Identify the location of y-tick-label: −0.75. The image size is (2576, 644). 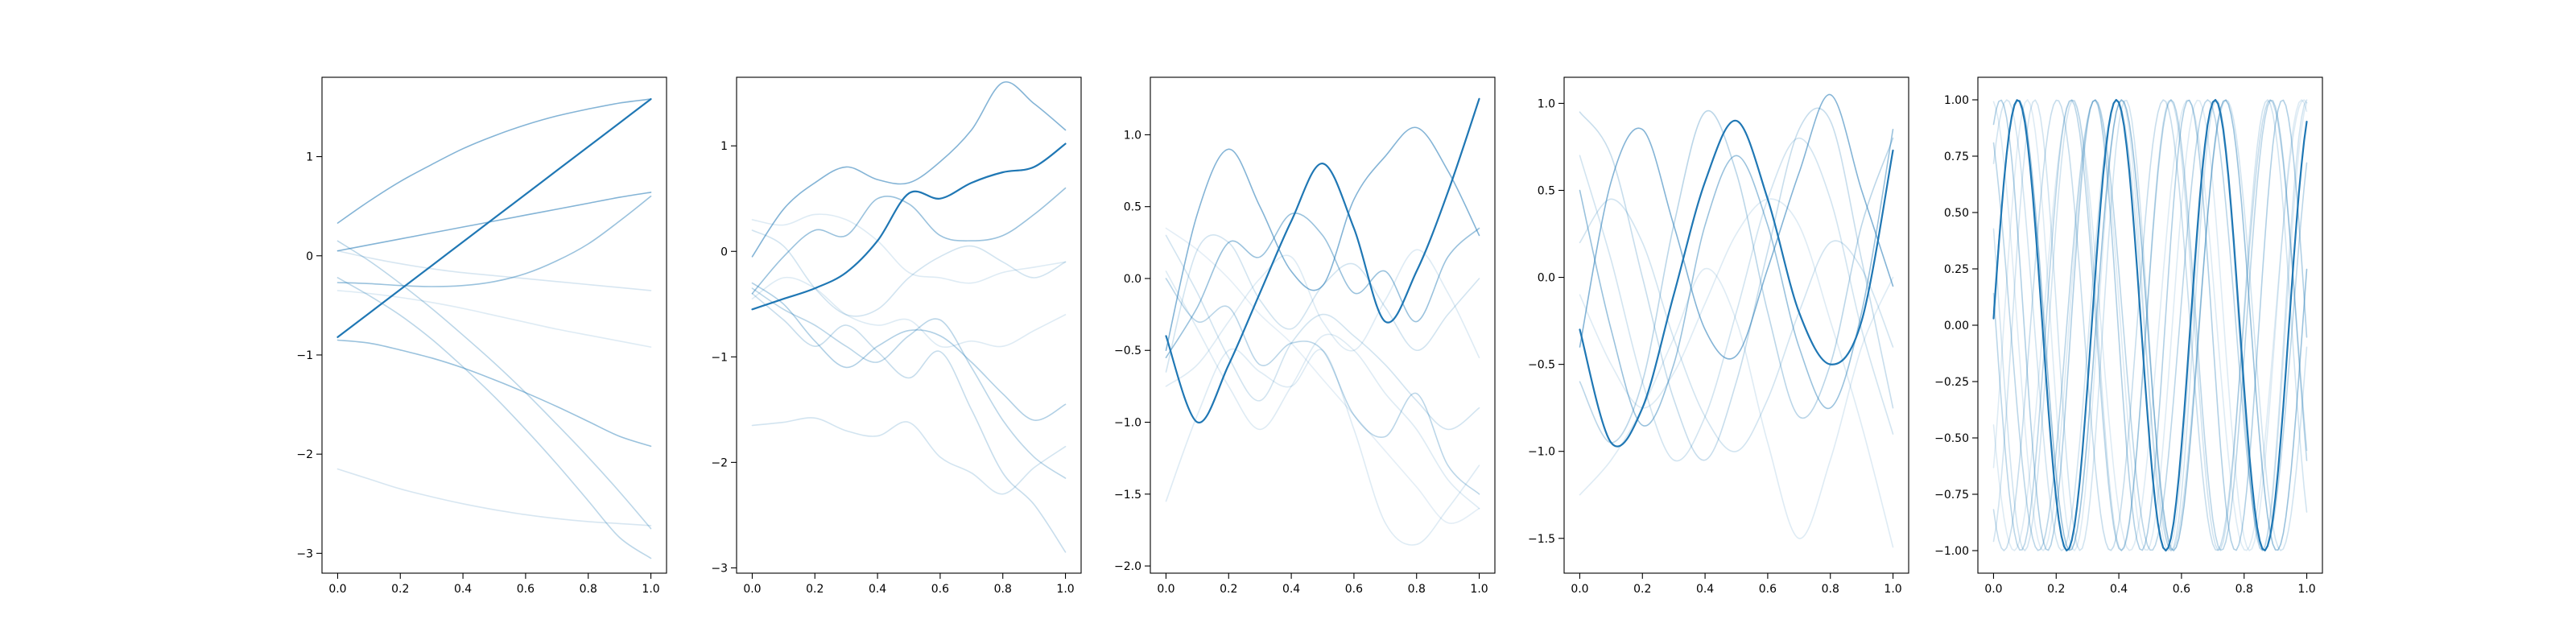
(1951, 495).